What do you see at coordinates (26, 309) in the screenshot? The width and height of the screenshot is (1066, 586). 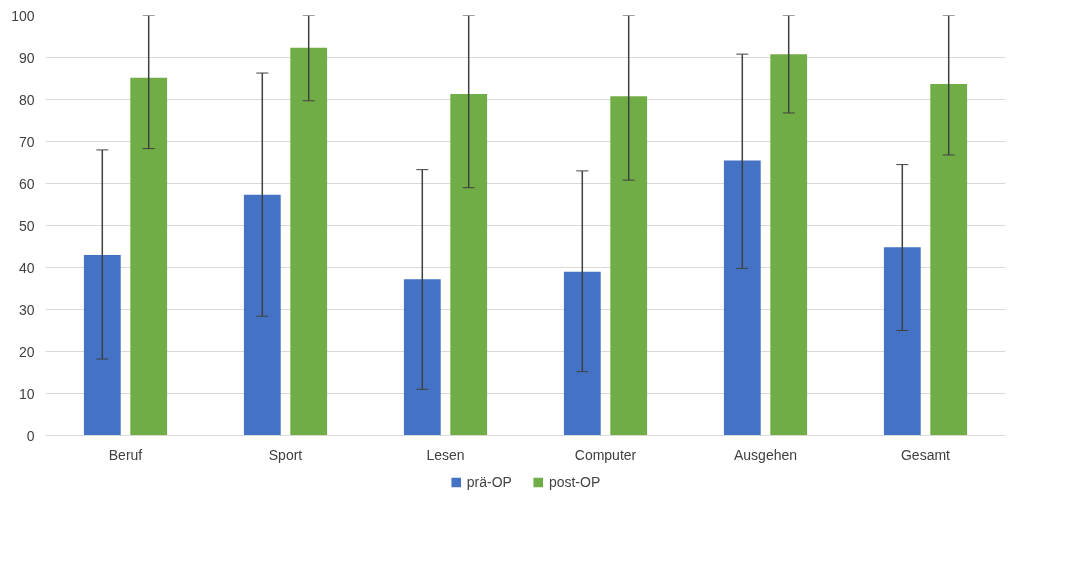 I see `y-tick-label: 30` at bounding box center [26, 309].